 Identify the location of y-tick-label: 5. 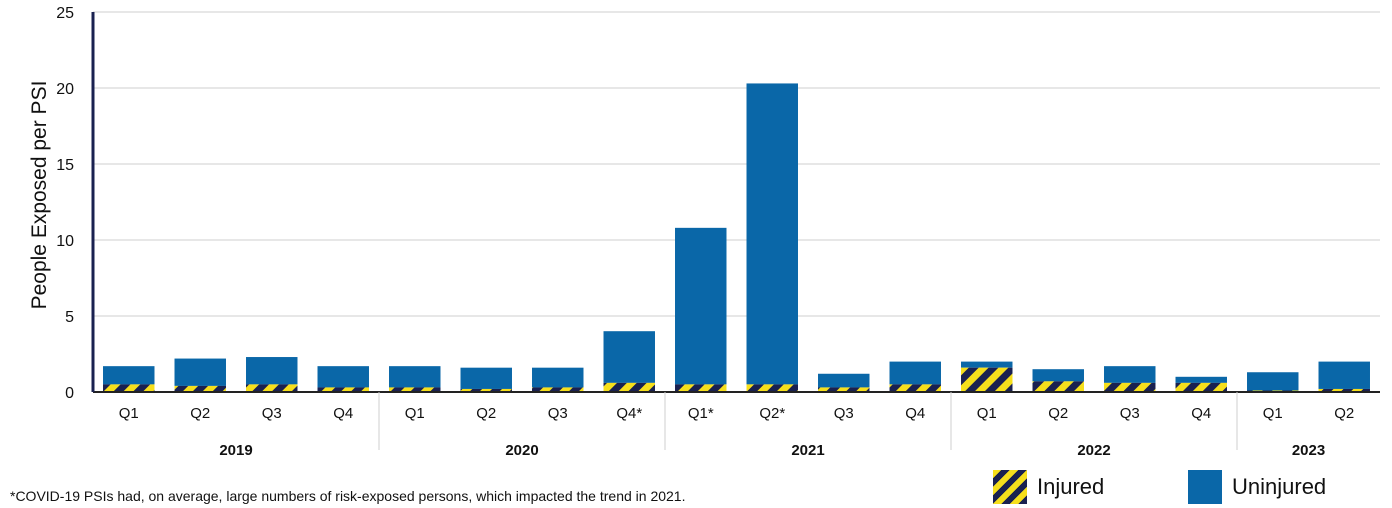
(69, 317).